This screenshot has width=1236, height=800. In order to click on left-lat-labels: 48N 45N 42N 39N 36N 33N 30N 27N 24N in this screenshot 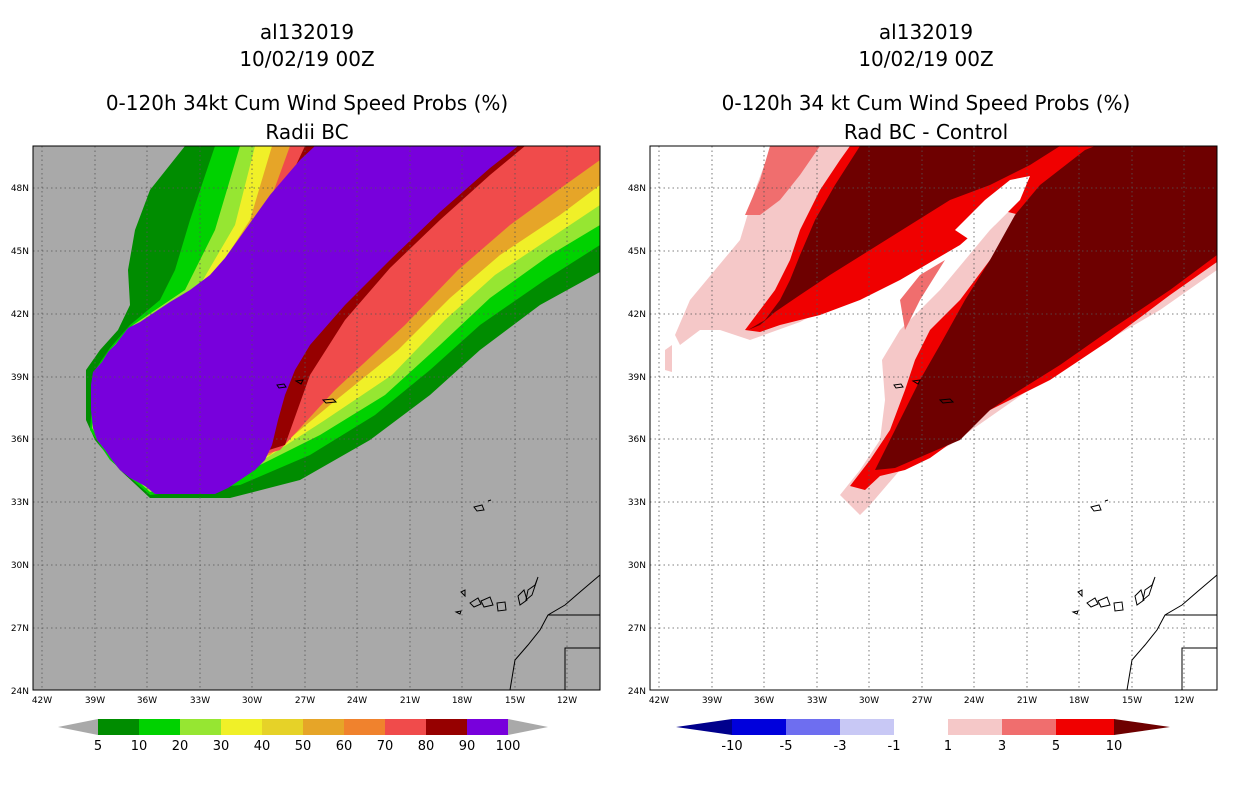, I will do `click(20, 440)`.